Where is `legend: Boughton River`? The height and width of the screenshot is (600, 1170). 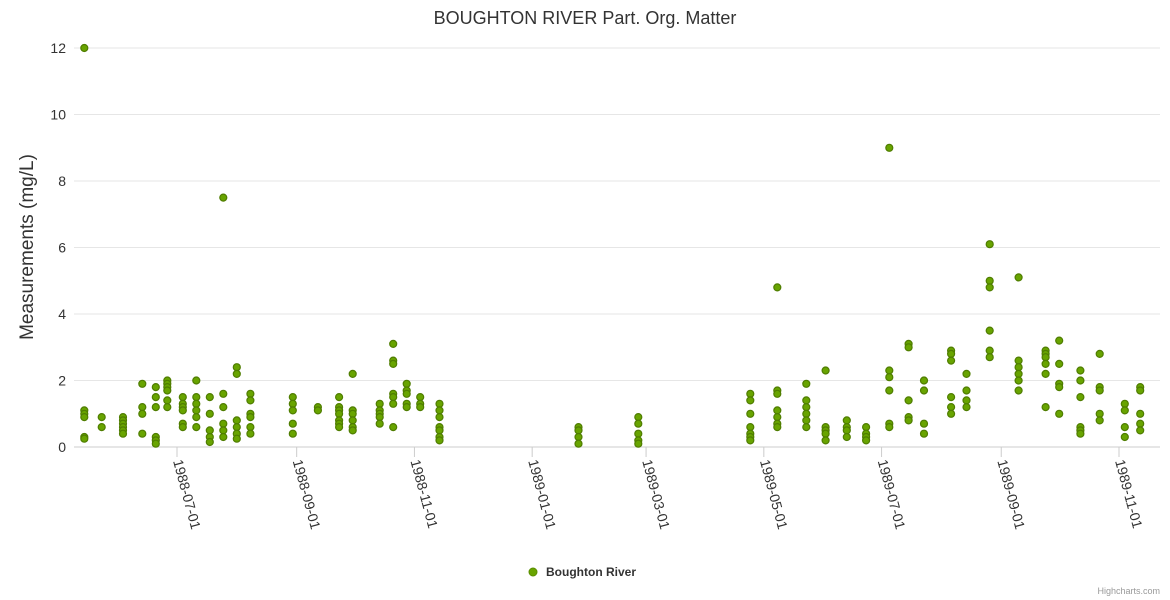
legend: Boughton River is located at coordinates (582, 572).